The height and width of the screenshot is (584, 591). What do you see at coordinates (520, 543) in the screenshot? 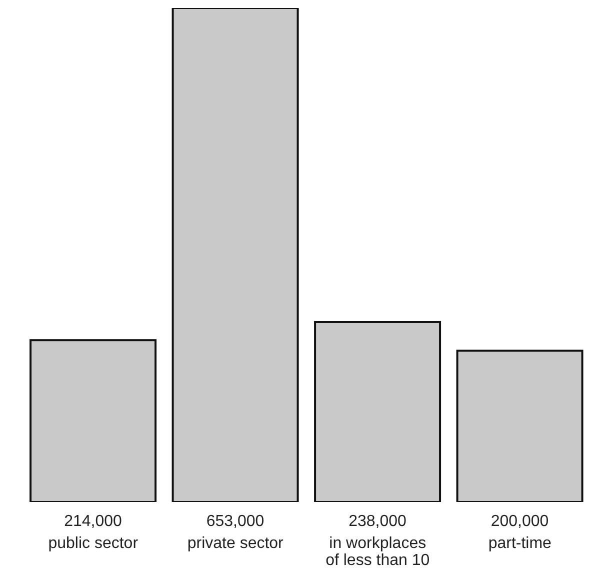
I see `x-tick-label: part-time` at bounding box center [520, 543].